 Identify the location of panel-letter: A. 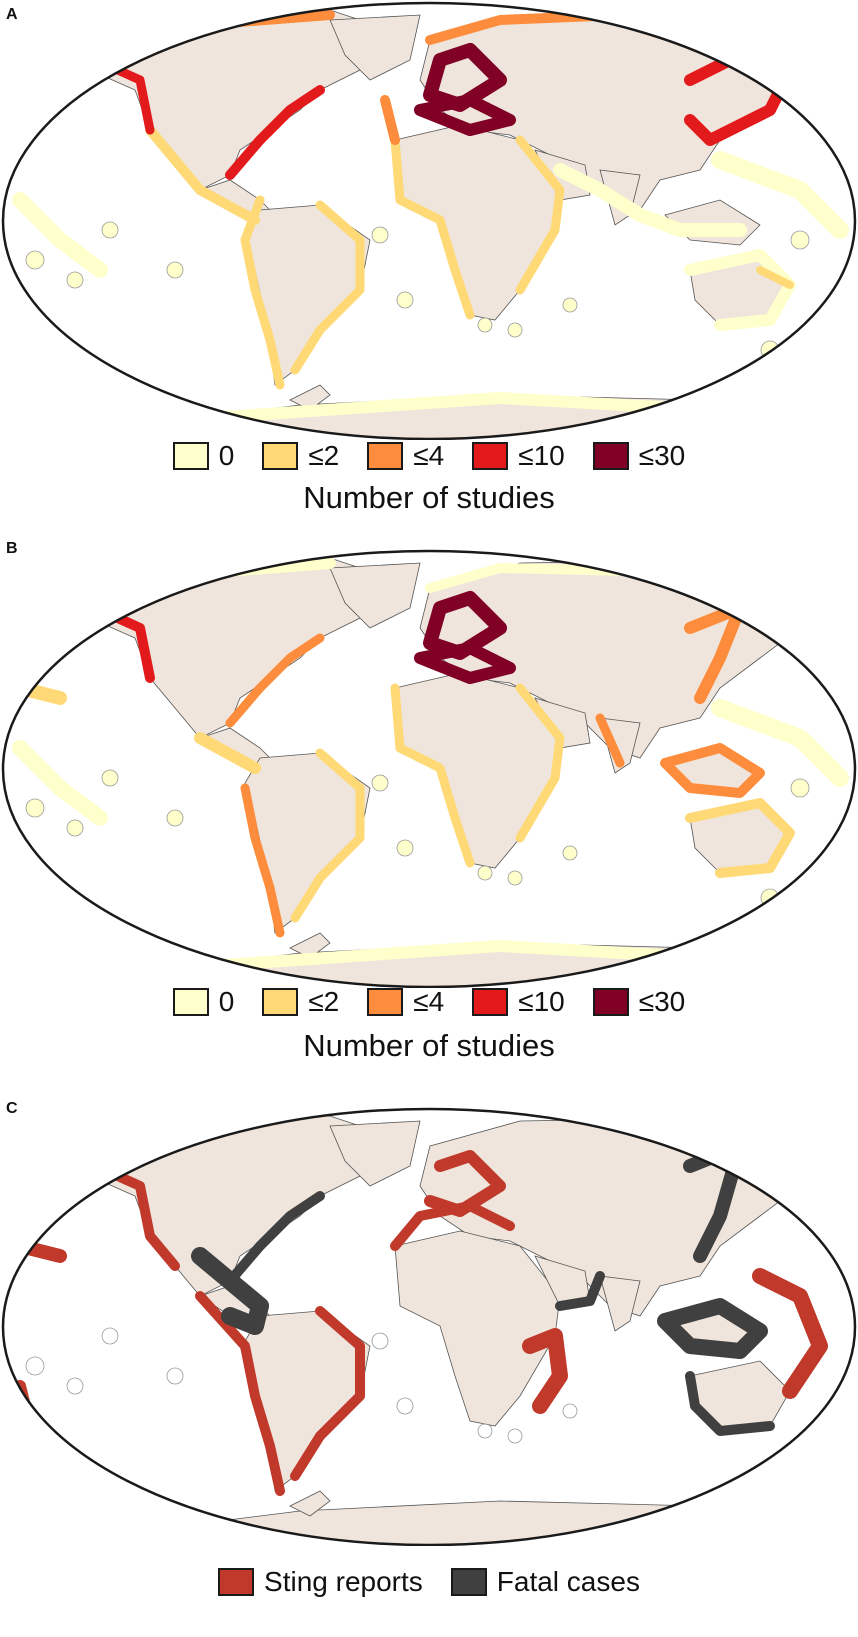
(12, 14).